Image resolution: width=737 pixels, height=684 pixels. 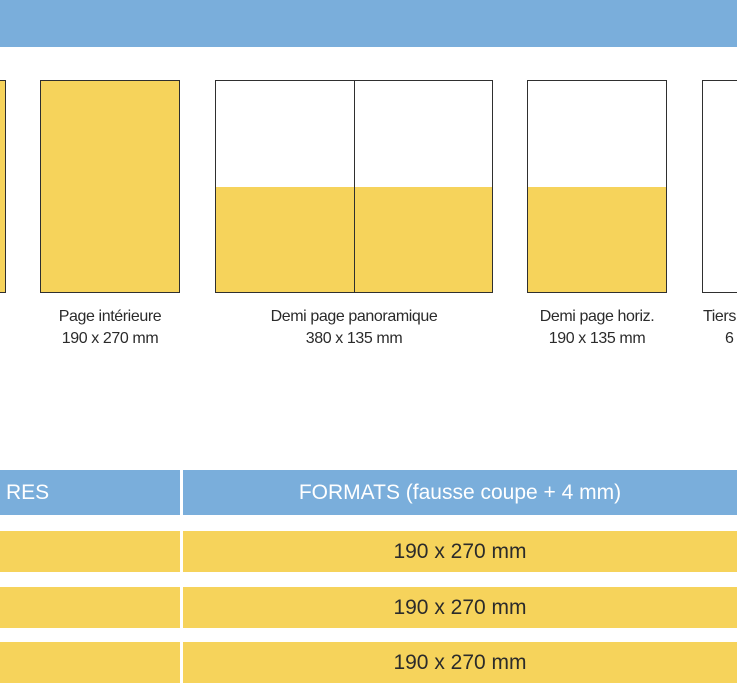 What do you see at coordinates (720, 328) in the screenshot?
I see `format-caption-tiers: Tiers 6` at bounding box center [720, 328].